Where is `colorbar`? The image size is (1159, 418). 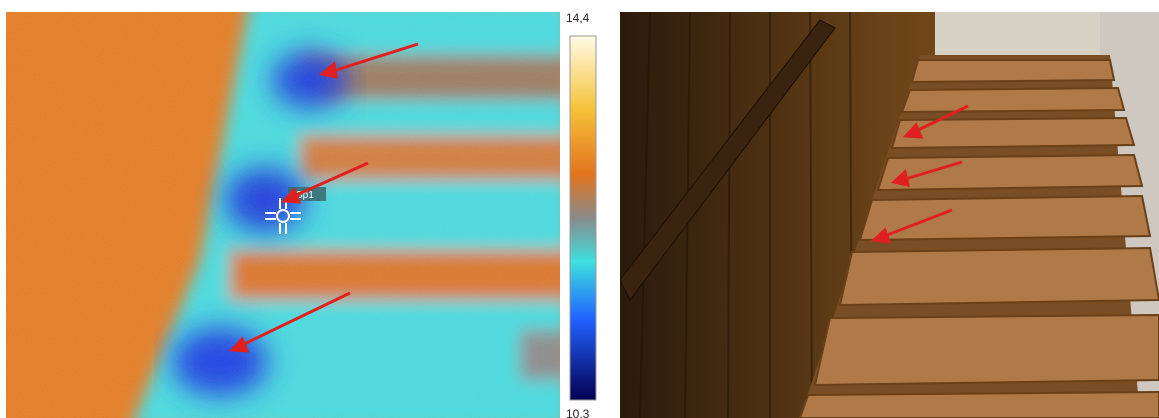 colorbar is located at coordinates (583, 218).